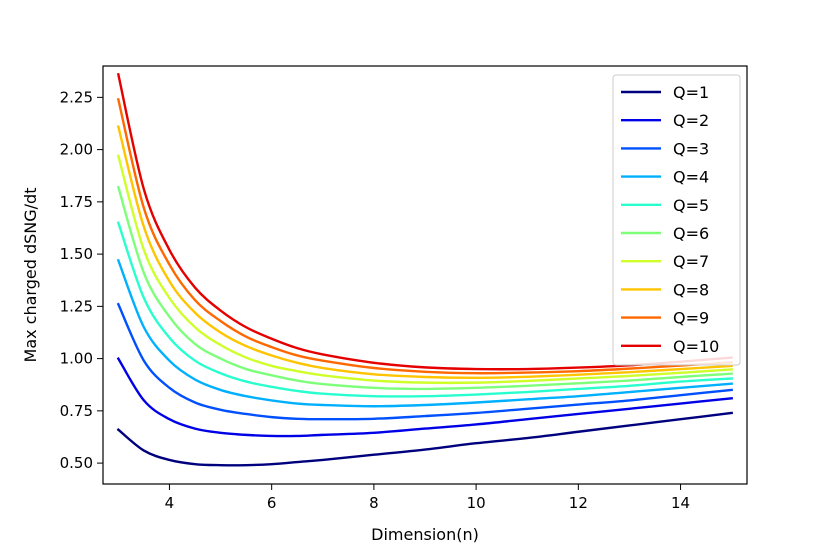  I want to click on y-tick-label: 1.25, so click(76, 306).